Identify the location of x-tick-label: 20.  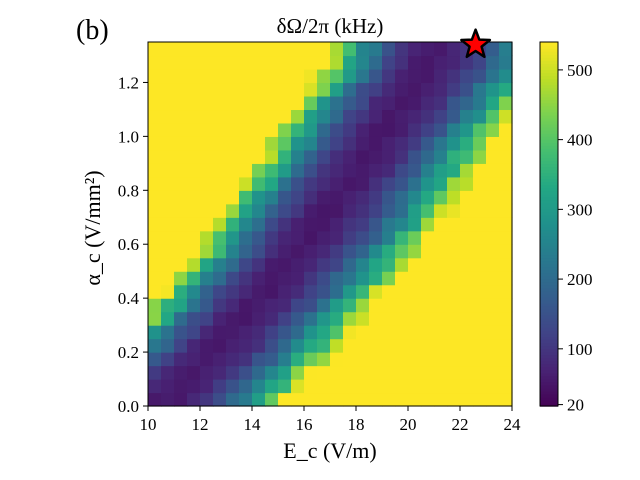
(408, 424).